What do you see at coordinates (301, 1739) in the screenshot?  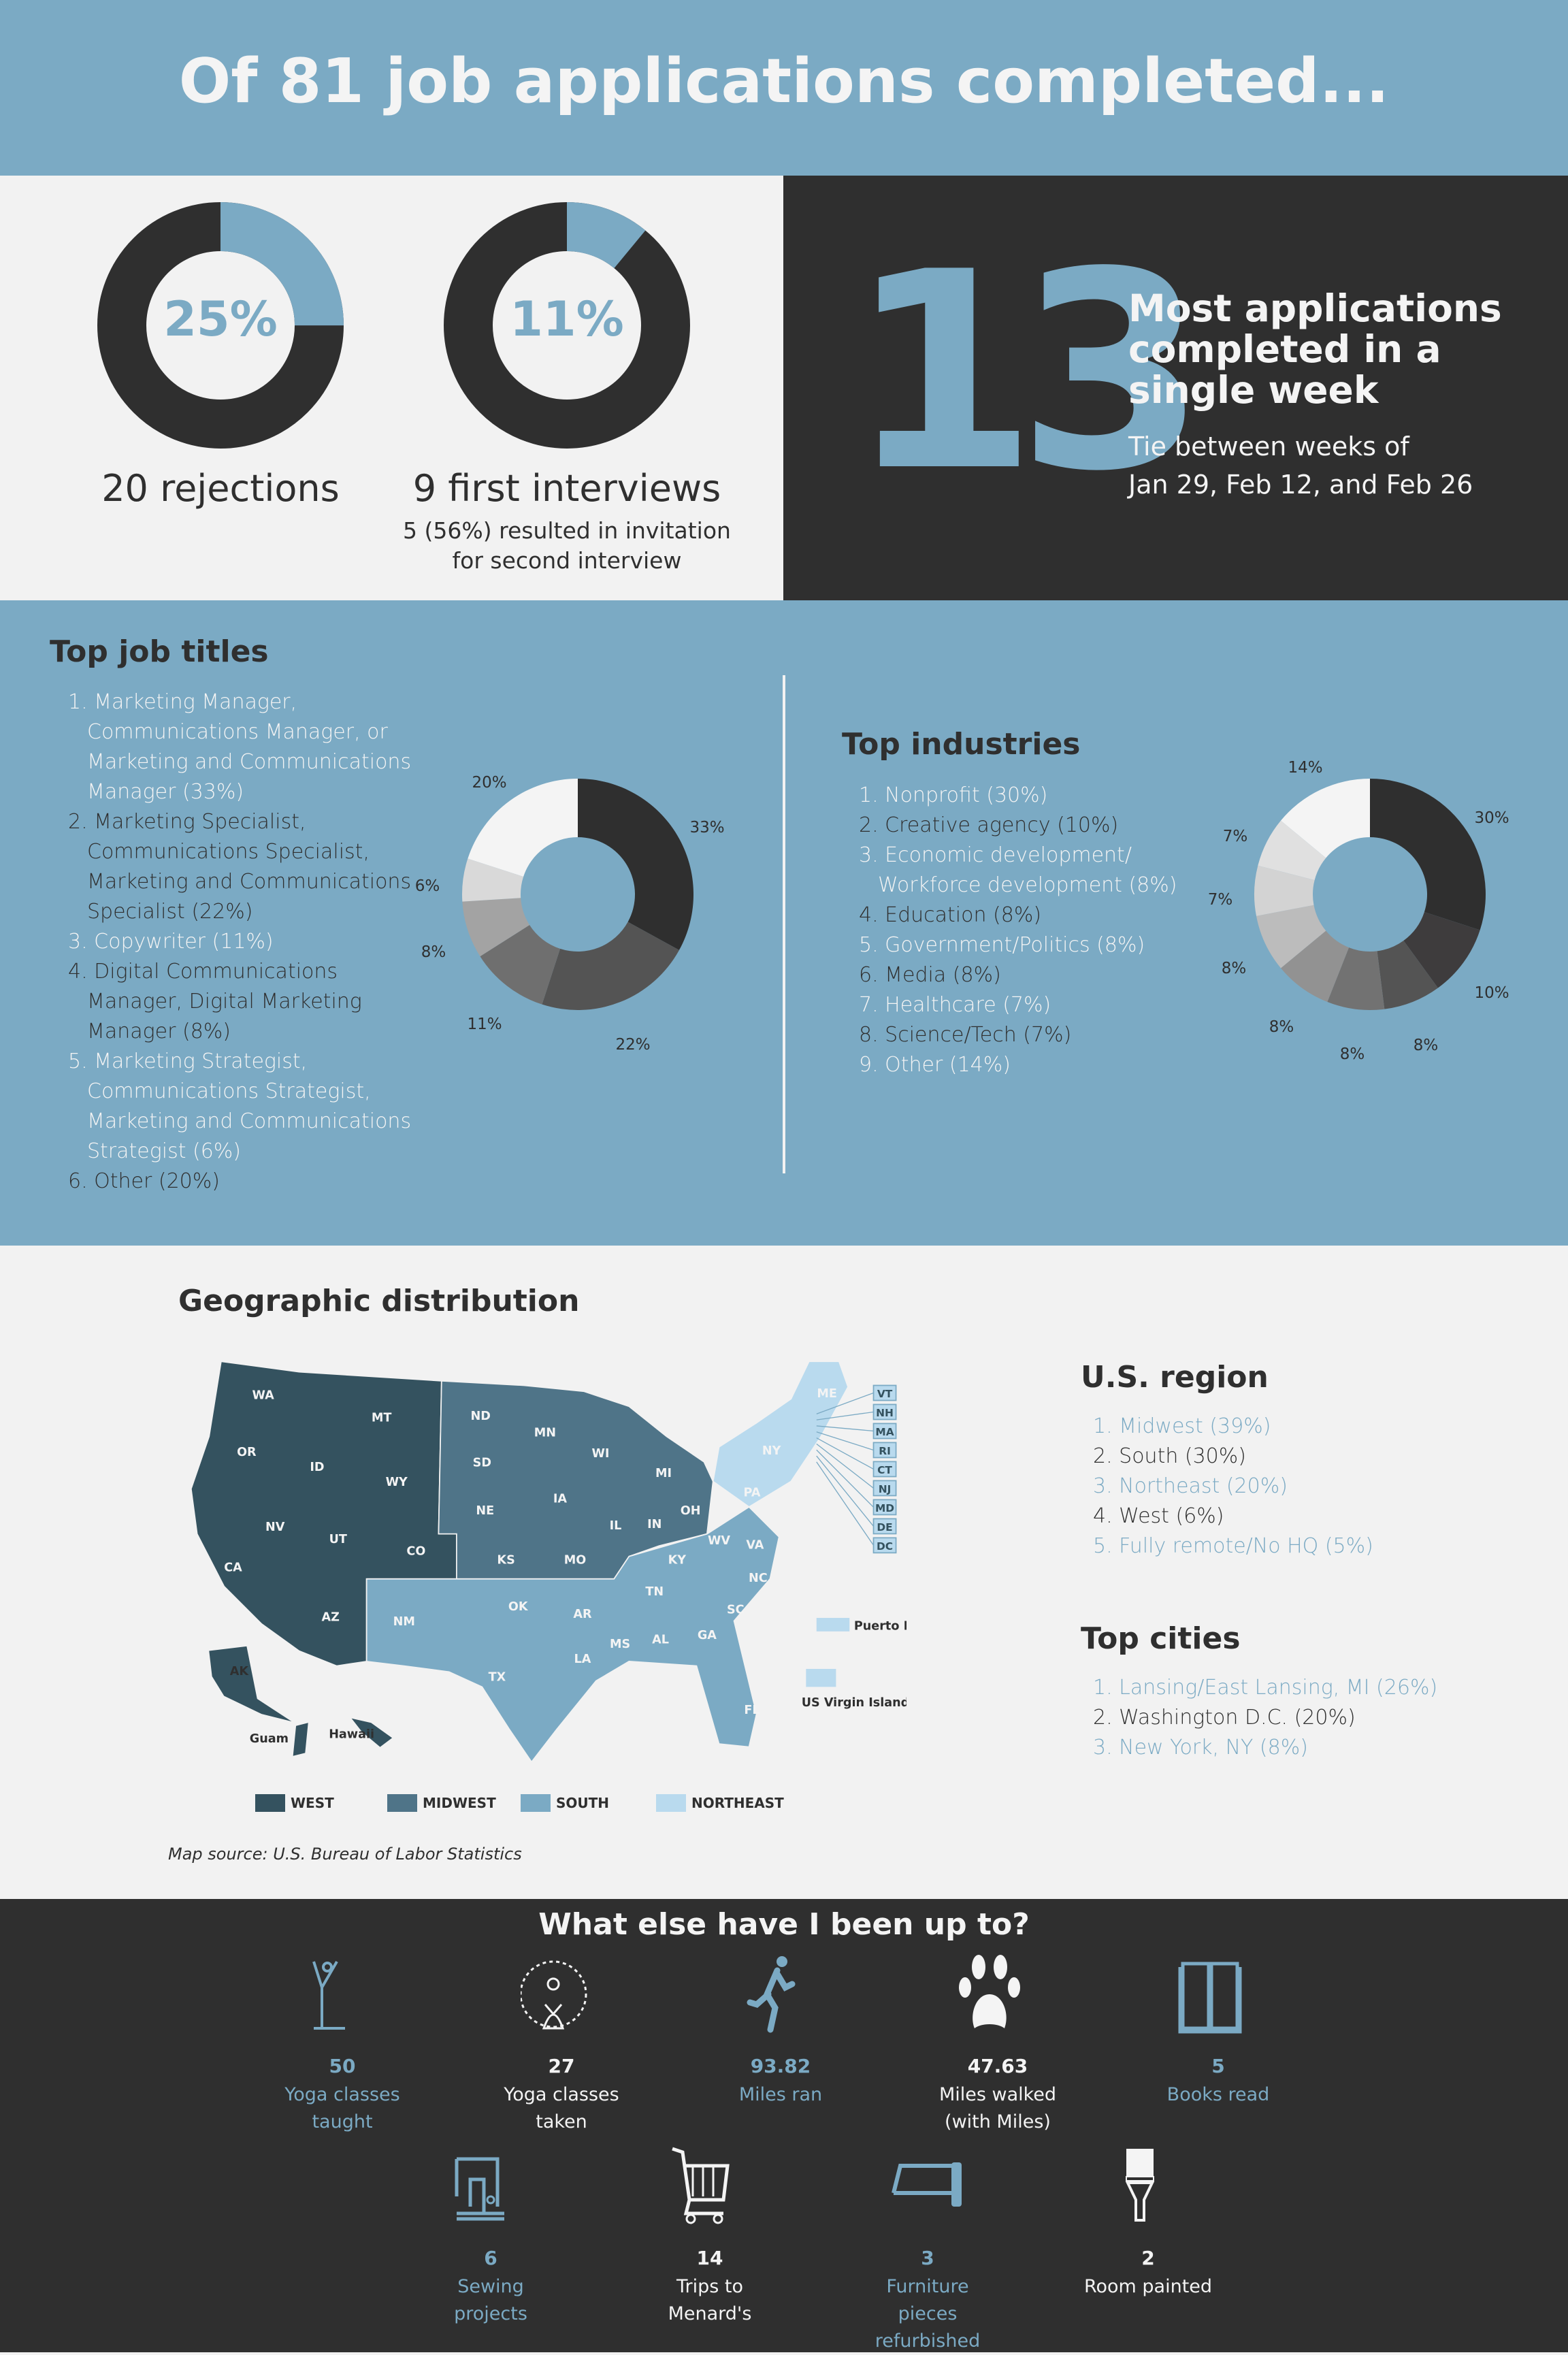 I see `guam` at bounding box center [301, 1739].